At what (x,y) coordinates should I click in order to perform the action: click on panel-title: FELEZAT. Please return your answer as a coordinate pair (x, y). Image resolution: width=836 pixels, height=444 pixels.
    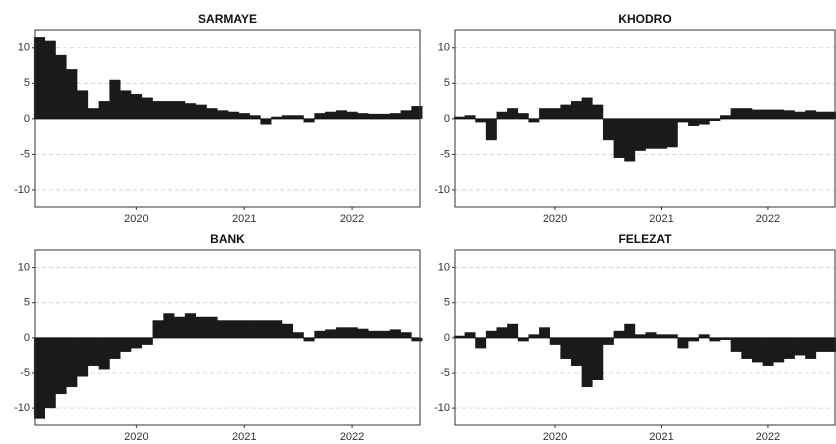
    Looking at the image, I should click on (645, 239).